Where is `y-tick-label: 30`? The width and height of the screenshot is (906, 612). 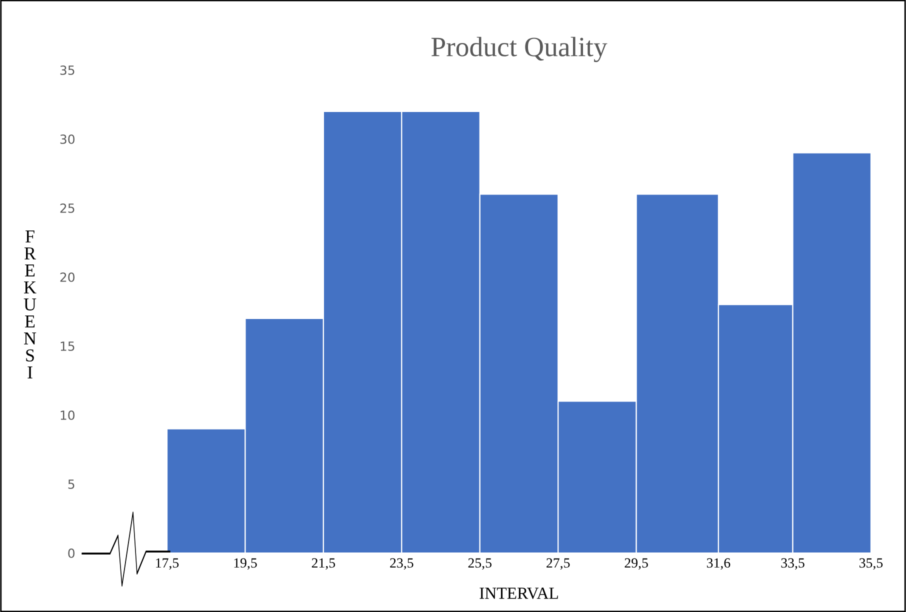 y-tick-label: 30 is located at coordinates (67, 139).